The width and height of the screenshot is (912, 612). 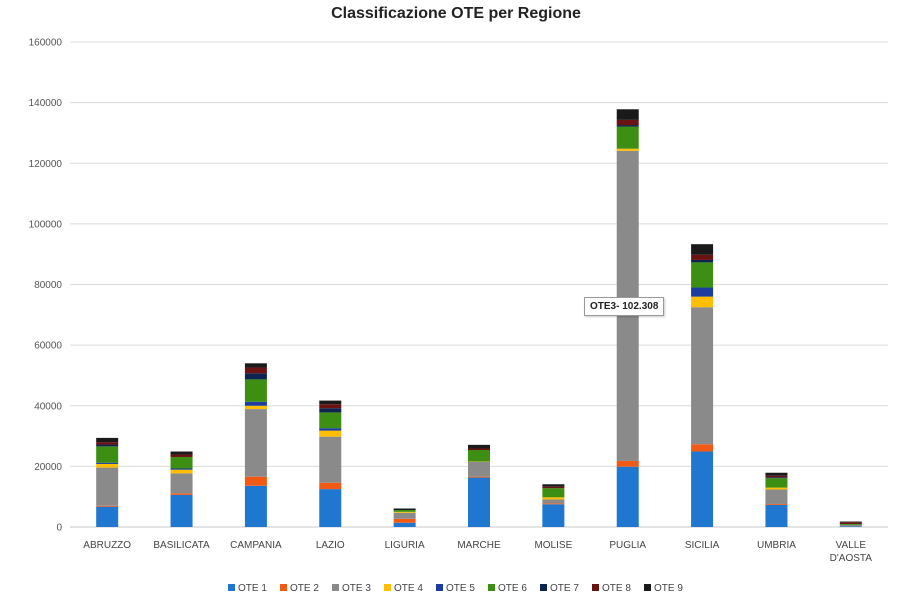 What do you see at coordinates (851, 545) in the screenshot?
I see `x-tick-label: VALLE` at bounding box center [851, 545].